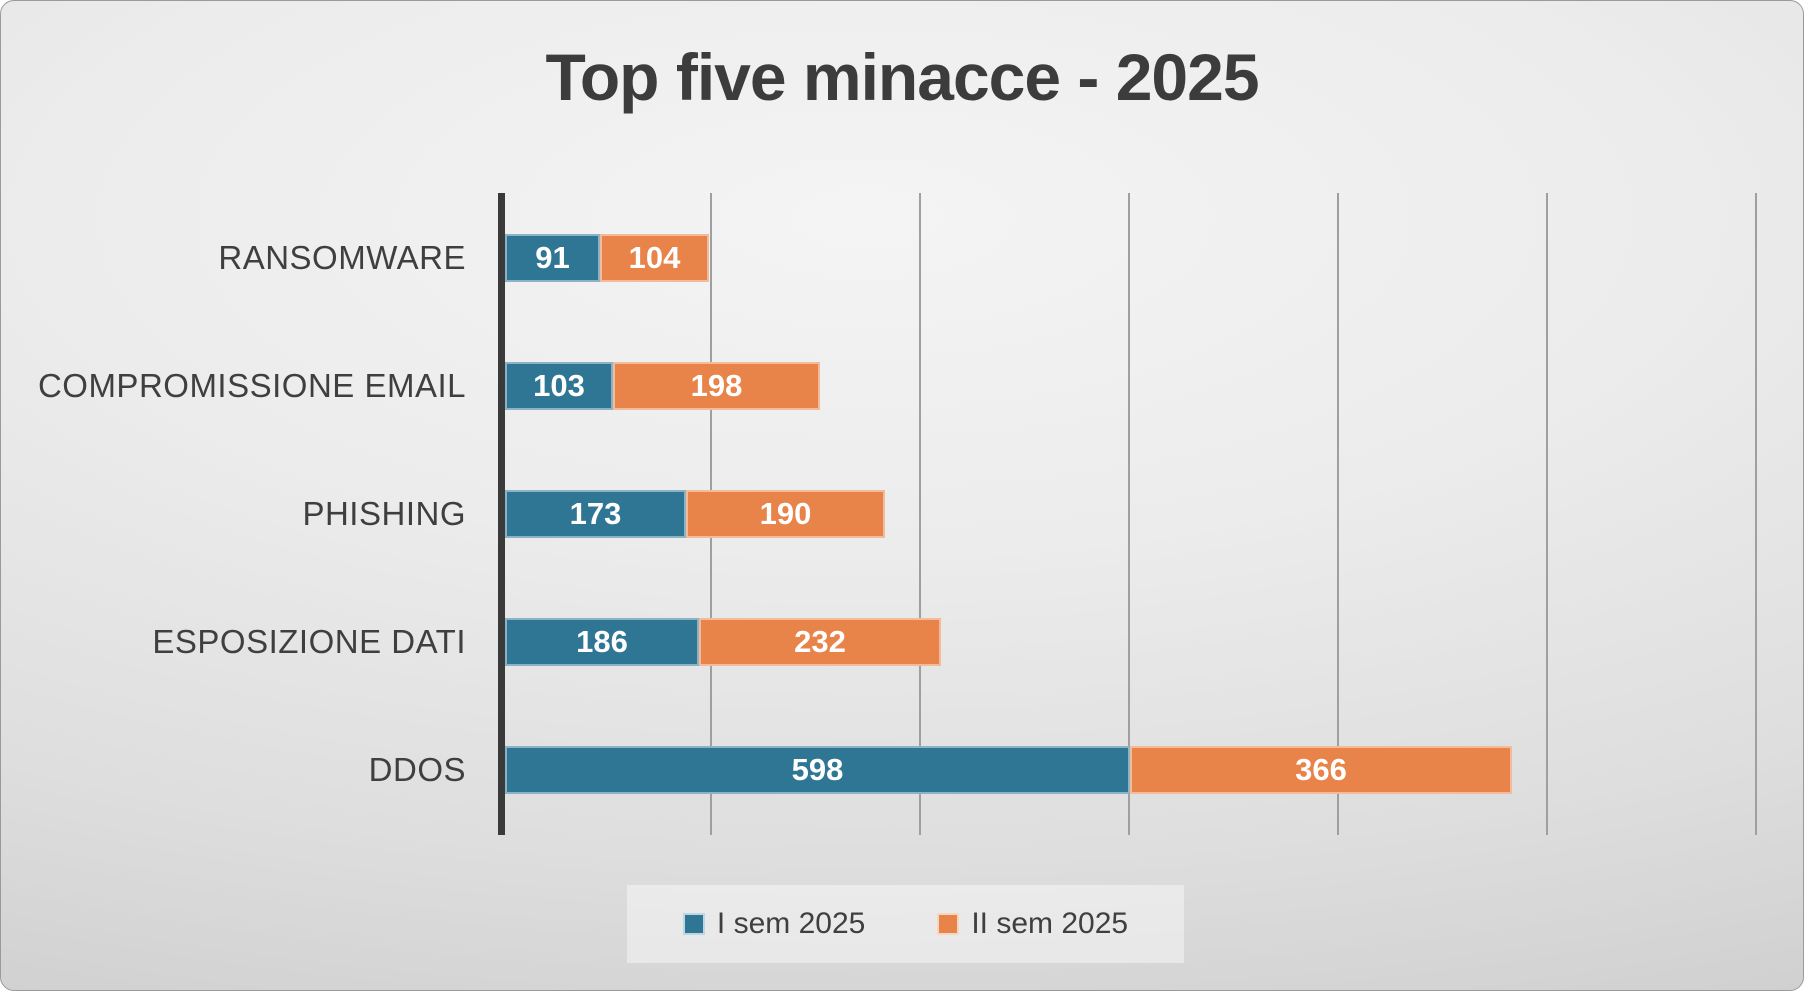  What do you see at coordinates (791, 923) in the screenshot?
I see `legend-label-sem1: I sem 2025` at bounding box center [791, 923].